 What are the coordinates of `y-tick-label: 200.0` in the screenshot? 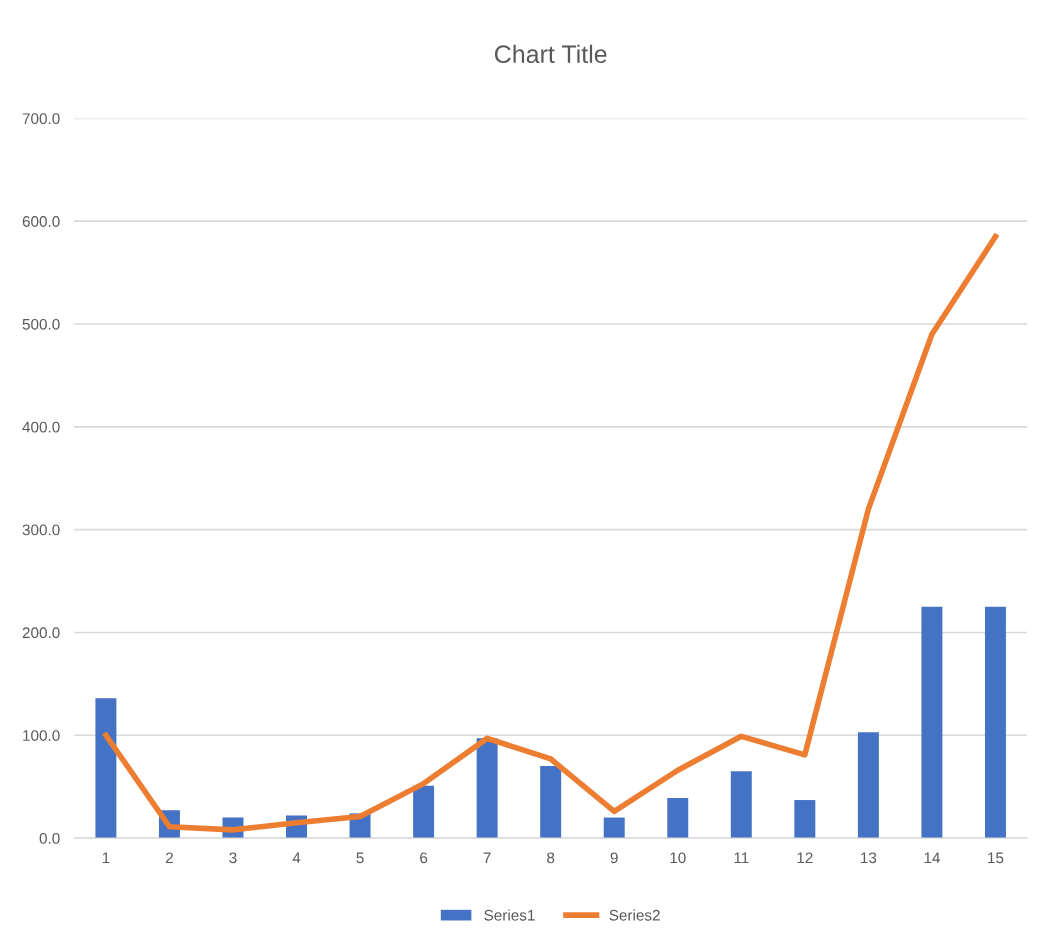 It's located at (41, 633).